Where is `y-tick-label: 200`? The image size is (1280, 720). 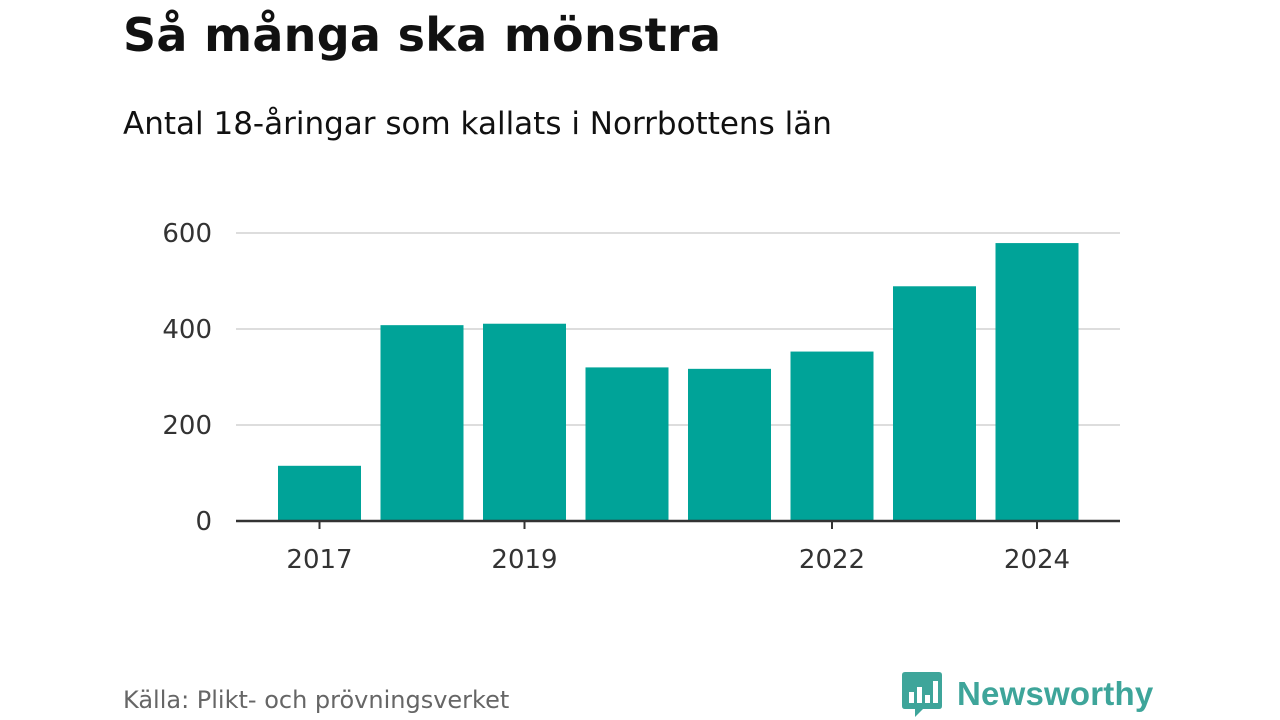 y-tick-label: 200 is located at coordinates (187, 426).